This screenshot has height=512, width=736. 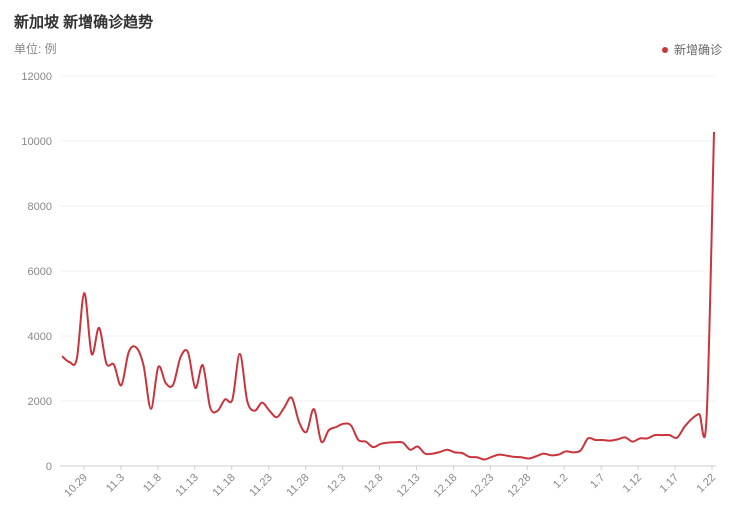 I want to click on x-tick-label: 11.28, so click(x=297, y=485).